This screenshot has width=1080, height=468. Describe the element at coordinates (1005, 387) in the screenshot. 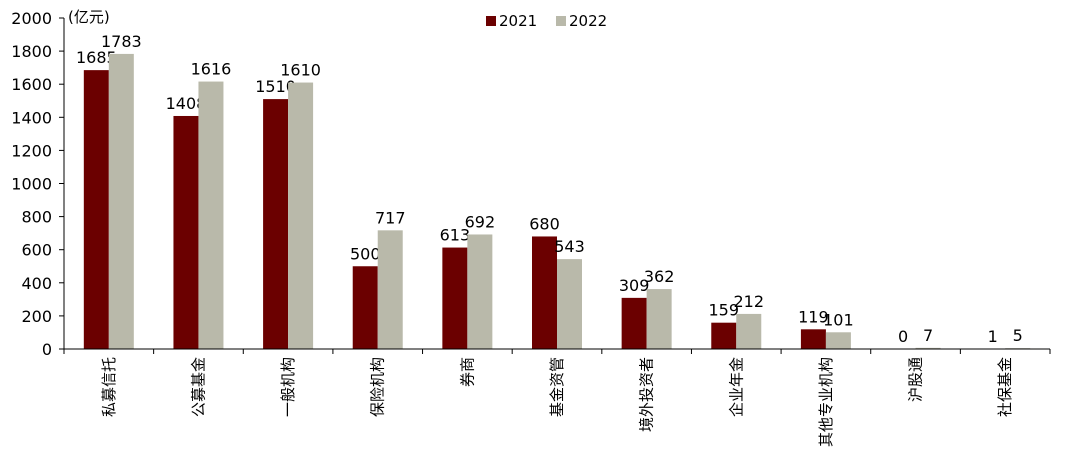

I see `x-tick-label: 社保基金` at that location.